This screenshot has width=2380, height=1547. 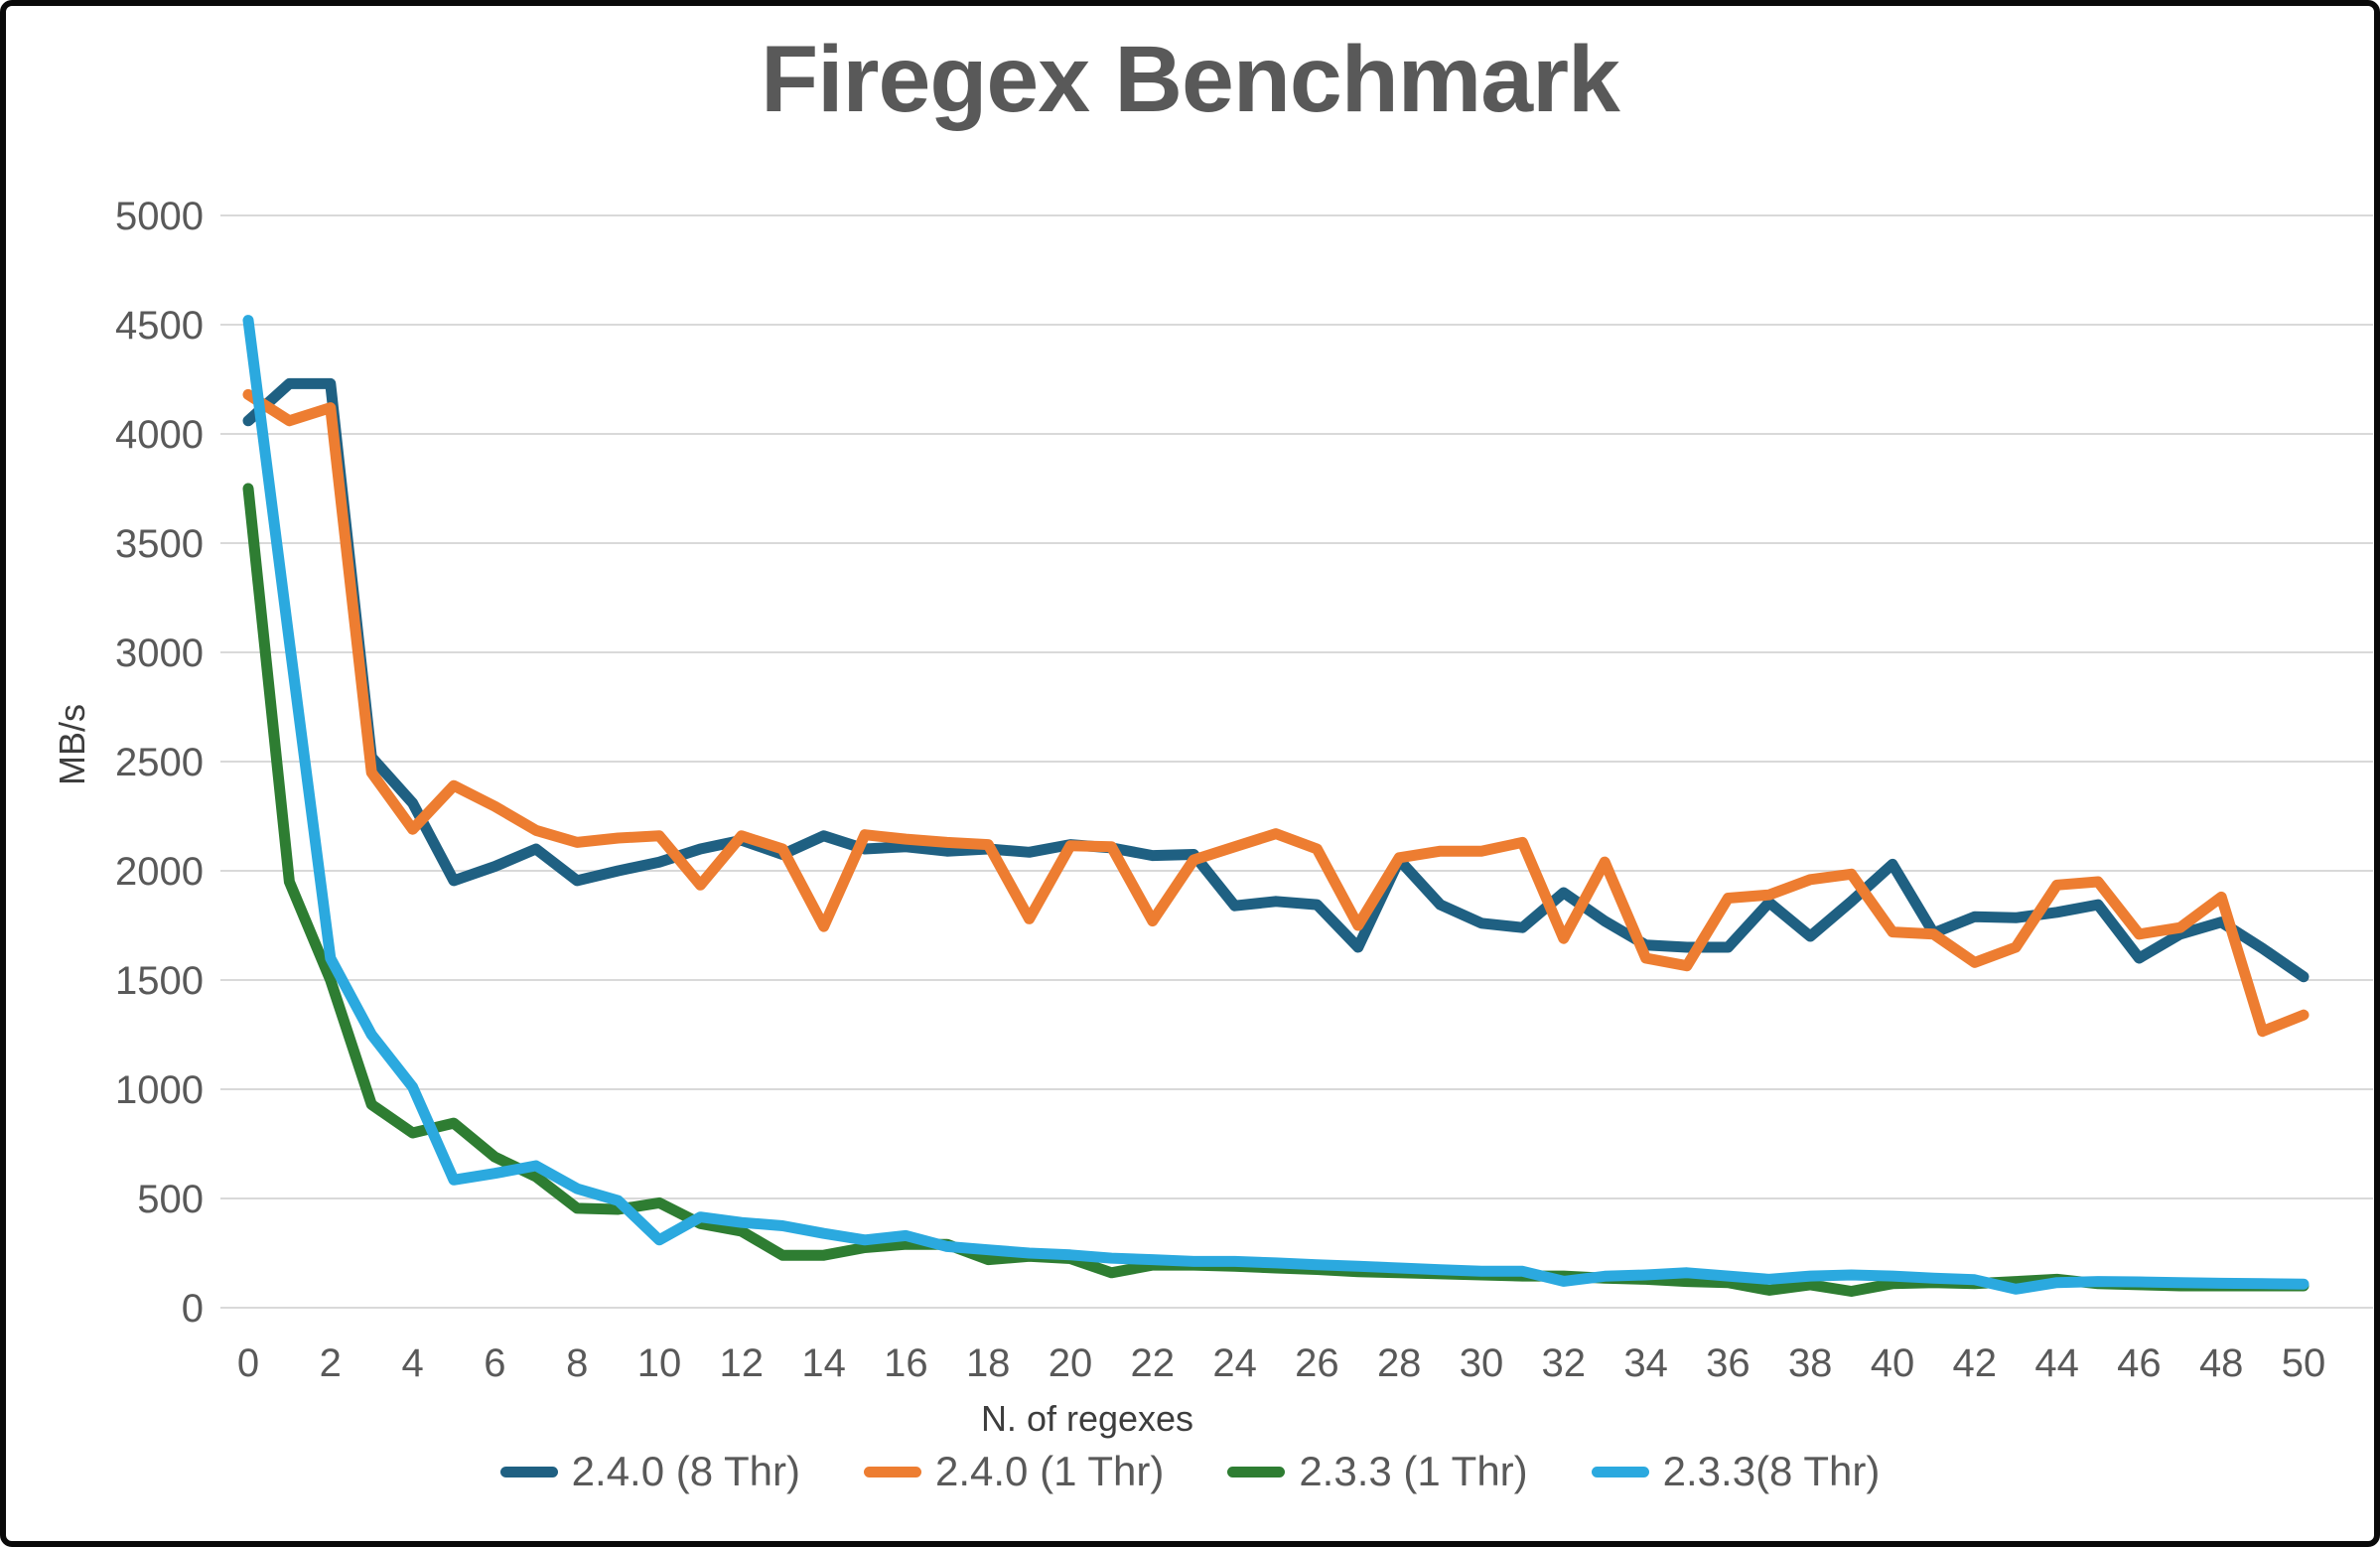 I want to click on legend-label: 2.4.0 (8 Thr), so click(x=685, y=1471).